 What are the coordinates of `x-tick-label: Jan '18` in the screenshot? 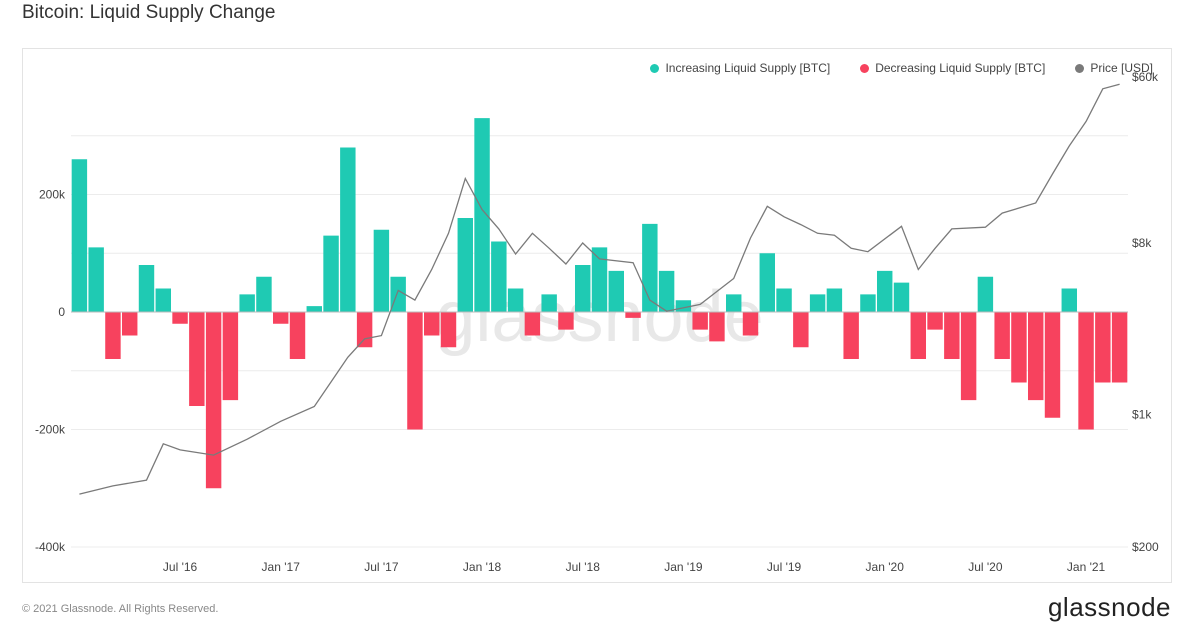 It's located at (482, 567).